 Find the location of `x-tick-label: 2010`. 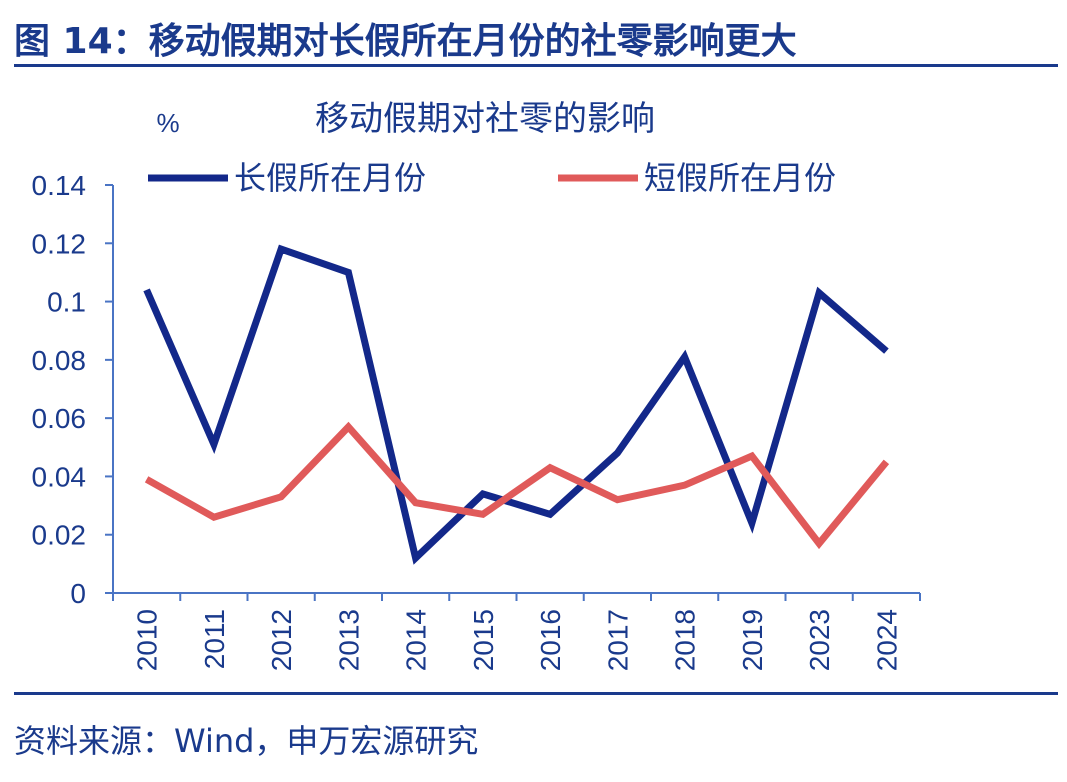

x-tick-label: 2010 is located at coordinates (147, 640).